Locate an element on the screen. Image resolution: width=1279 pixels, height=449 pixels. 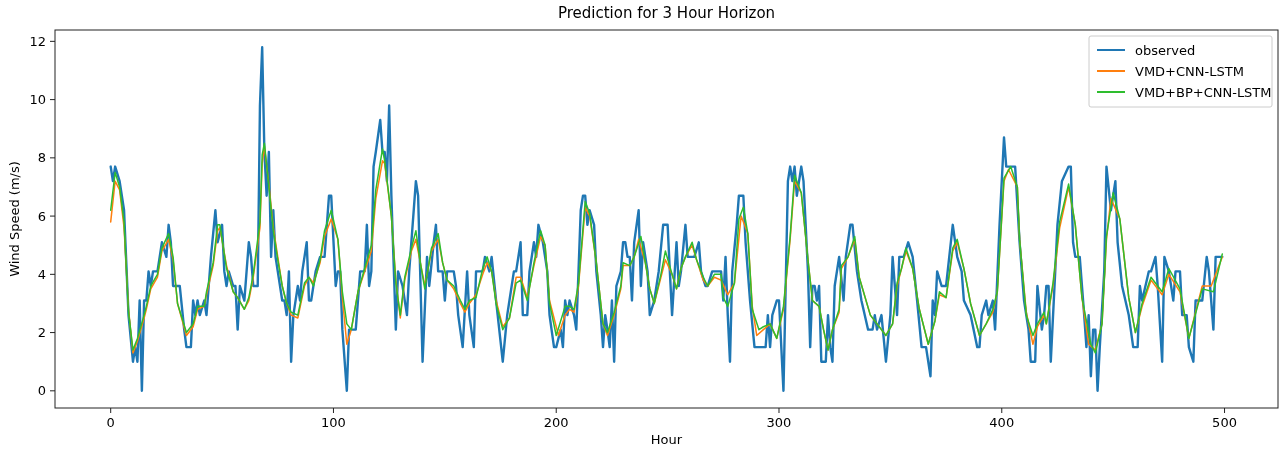
legend-label: observed is located at coordinates (1165, 50).